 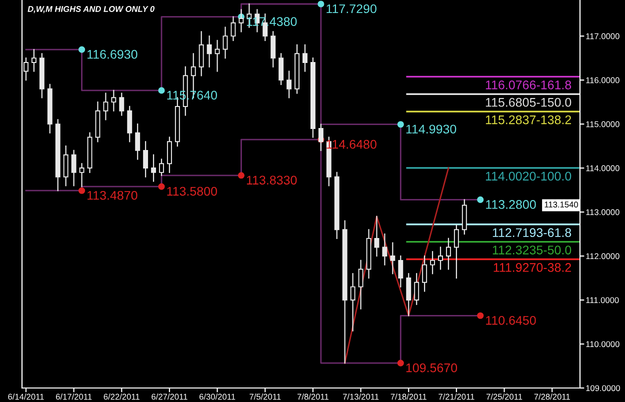 What do you see at coordinates (529, 176) in the screenshot?
I see `ref-line-label: 114.0020-100.0` at bounding box center [529, 176].